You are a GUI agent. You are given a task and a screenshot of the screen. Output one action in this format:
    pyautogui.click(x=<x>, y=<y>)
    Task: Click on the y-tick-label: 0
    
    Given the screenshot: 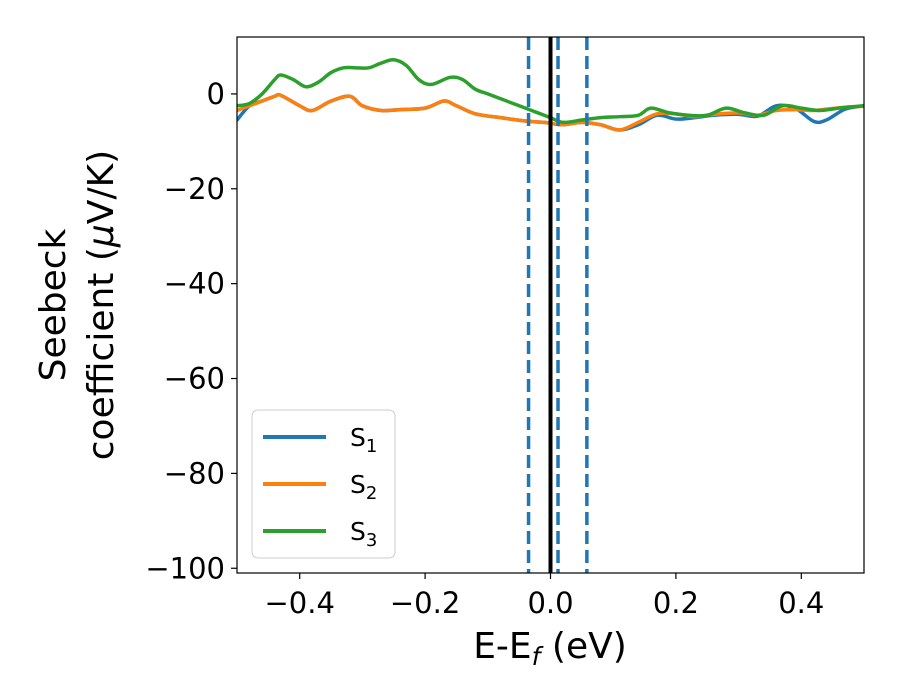 What is the action you would take?
    pyautogui.click(x=216, y=94)
    